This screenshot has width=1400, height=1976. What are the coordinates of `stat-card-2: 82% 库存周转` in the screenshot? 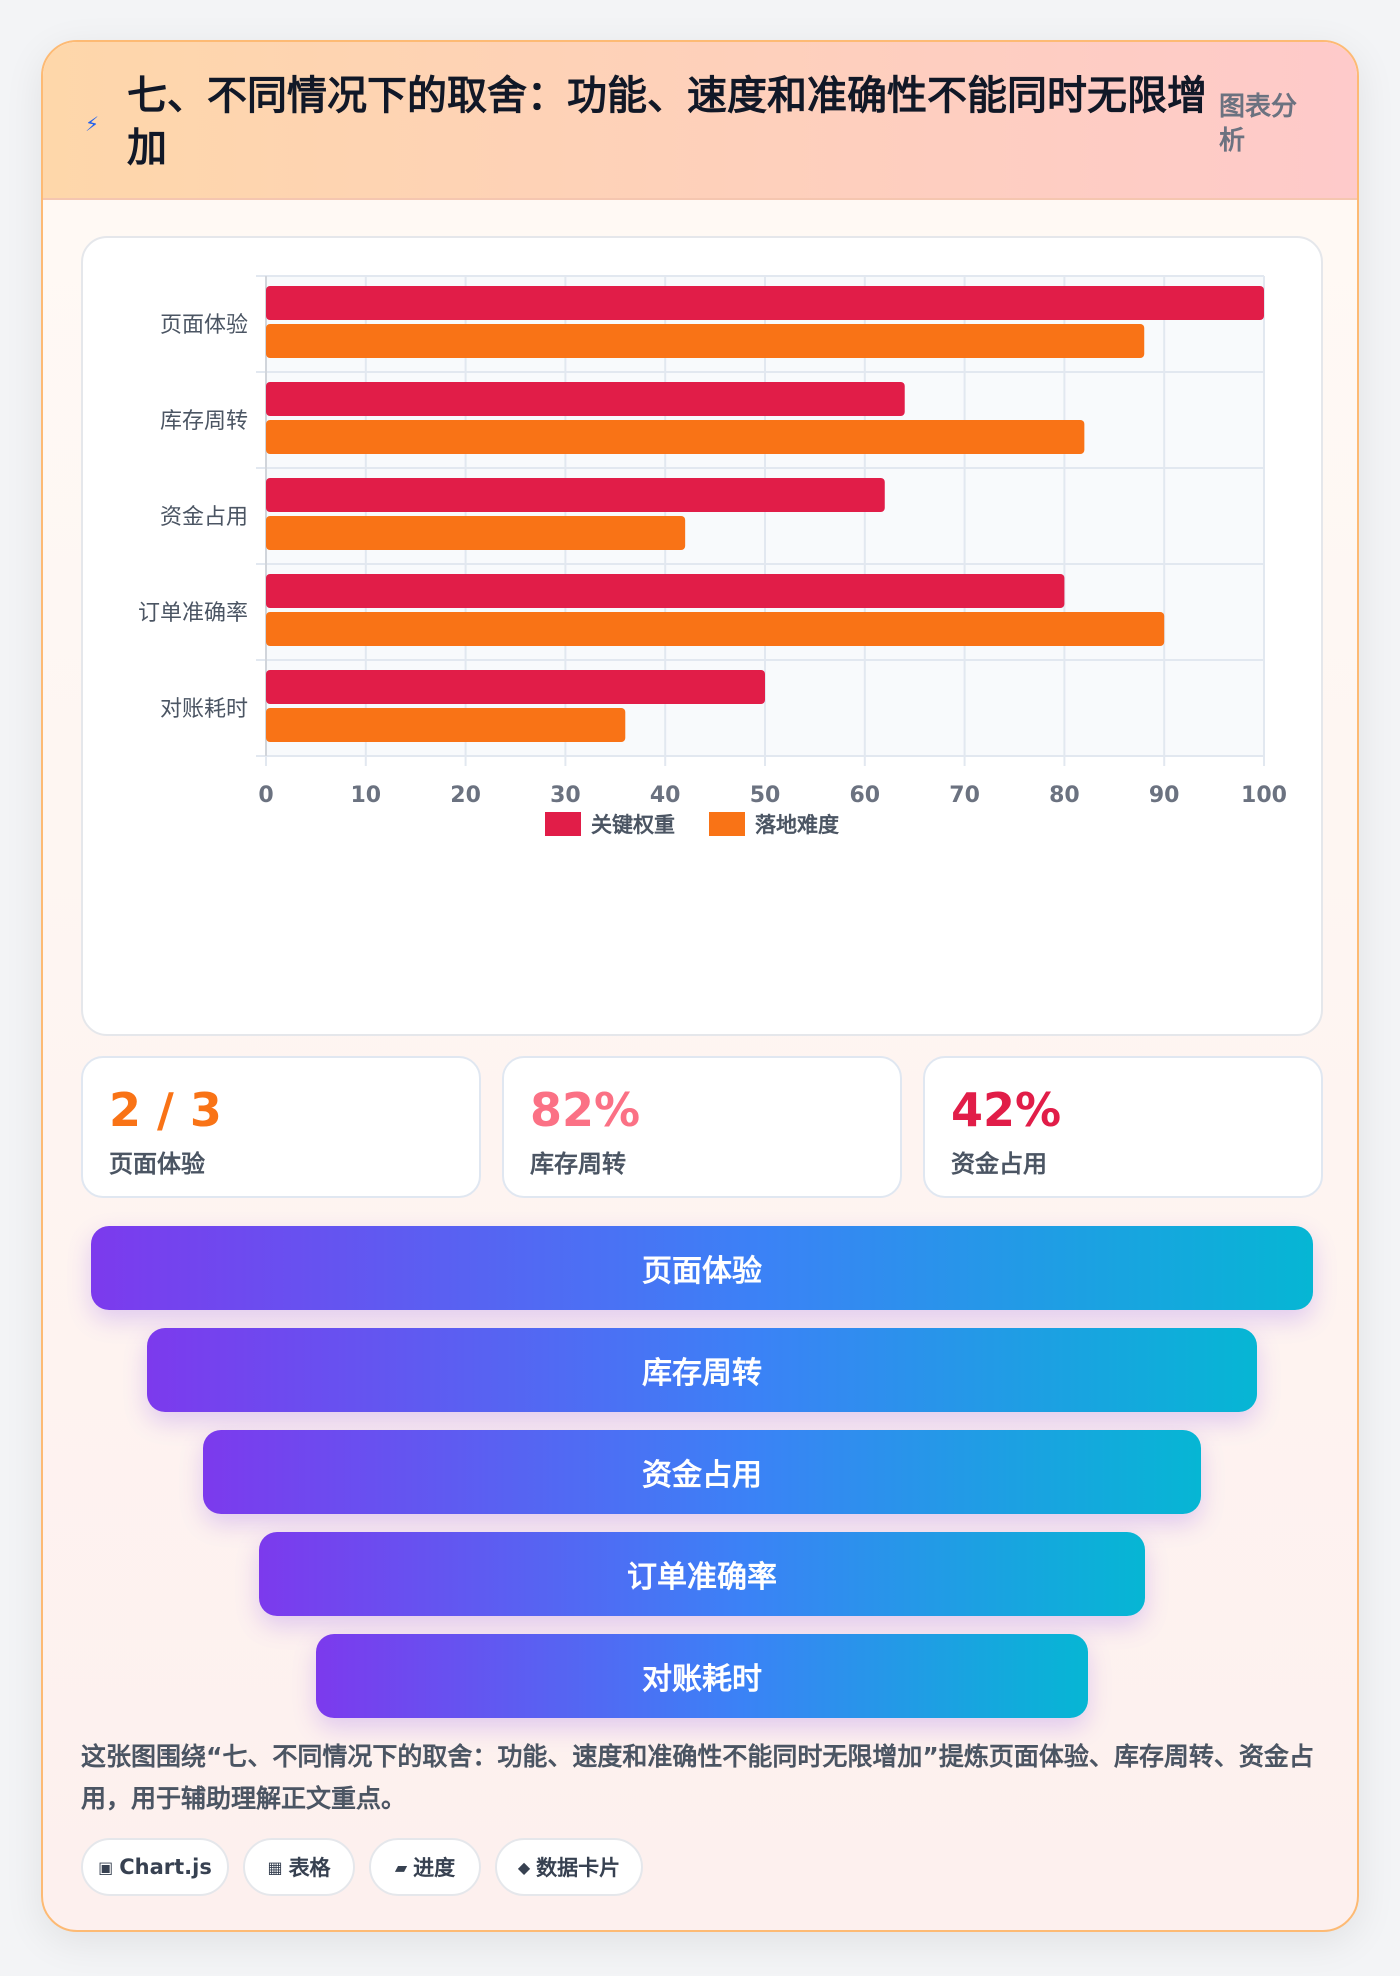 It's located at (702, 1127).